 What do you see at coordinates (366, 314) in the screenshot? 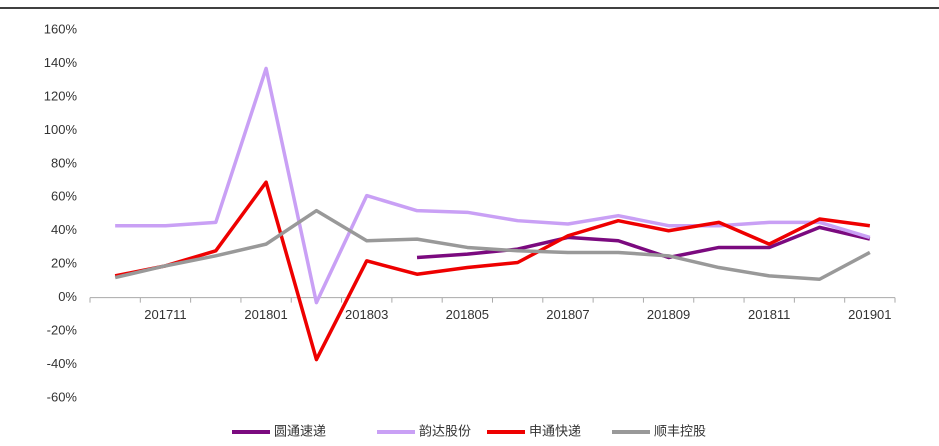
I see `x-tick-label: 201803` at bounding box center [366, 314].